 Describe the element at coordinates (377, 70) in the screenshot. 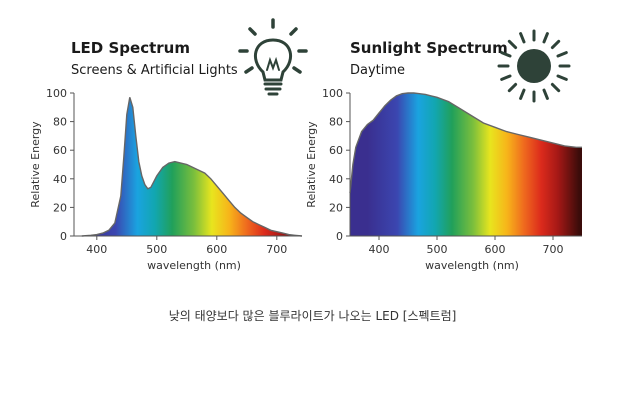

I see `chart-subtitle: Daytime` at that location.